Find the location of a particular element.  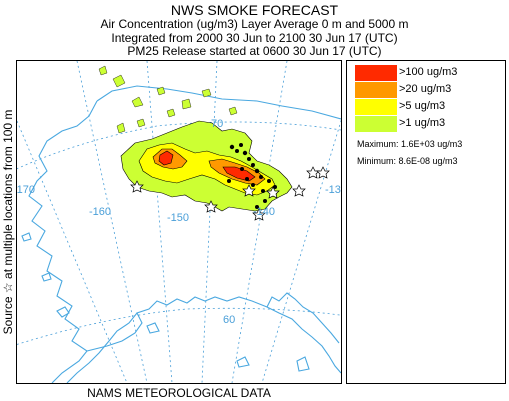

grid-label-lat-70: 70 is located at coordinates (217, 124).